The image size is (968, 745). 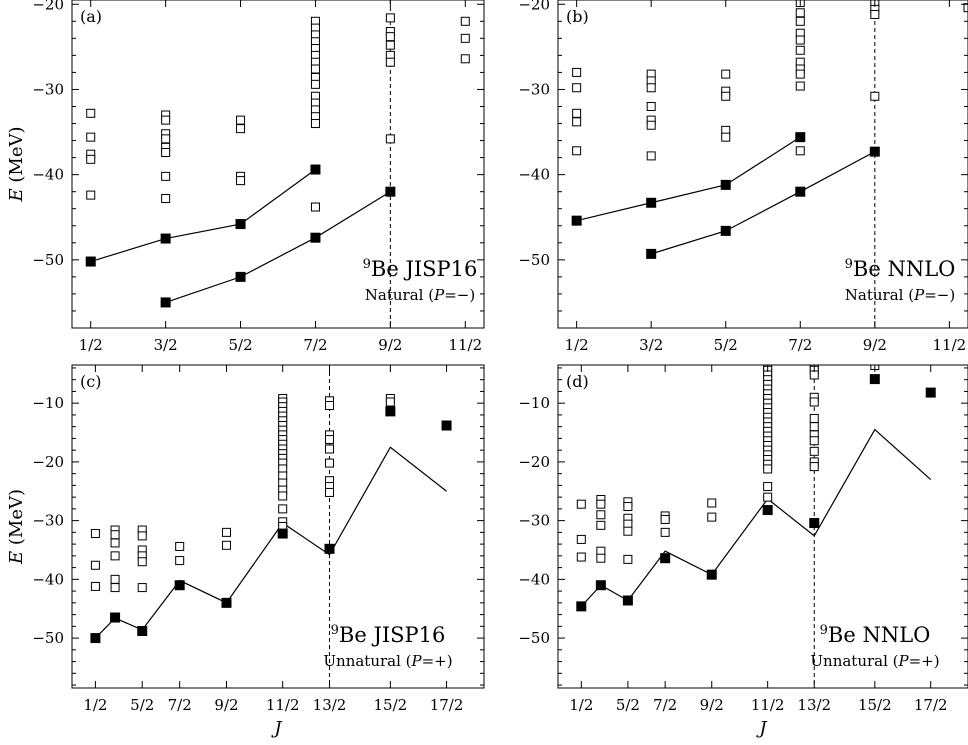 I want to click on panel-label: (c), so click(x=90, y=381).